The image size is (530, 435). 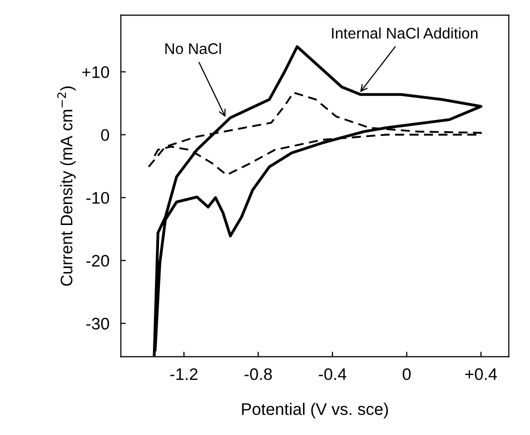 I want to click on x-tick-label: -0.4, so click(x=332, y=374).